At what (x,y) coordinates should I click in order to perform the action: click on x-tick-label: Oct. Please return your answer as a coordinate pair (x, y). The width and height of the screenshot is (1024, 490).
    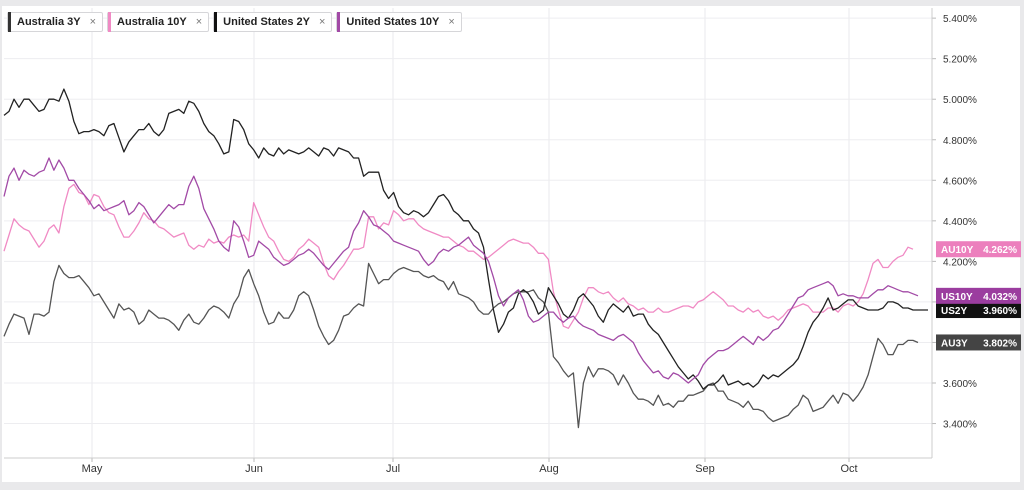
    Looking at the image, I should click on (848, 469).